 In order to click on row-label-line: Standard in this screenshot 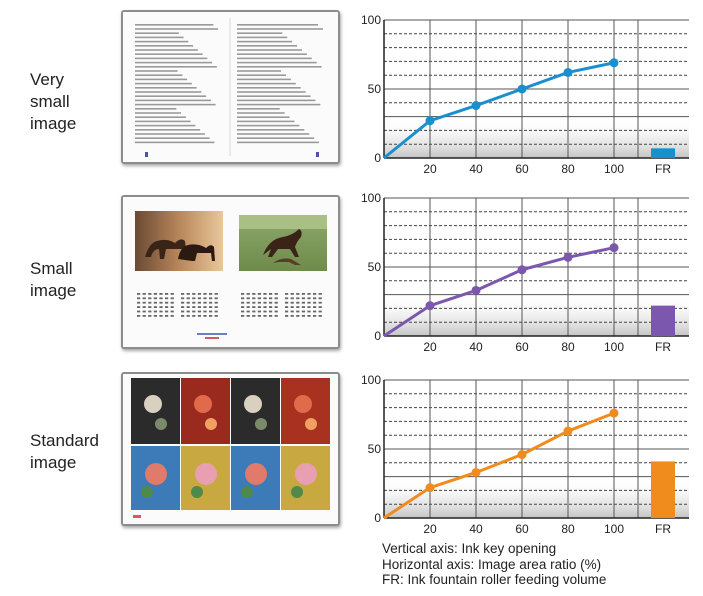, I will do `click(64, 440)`.